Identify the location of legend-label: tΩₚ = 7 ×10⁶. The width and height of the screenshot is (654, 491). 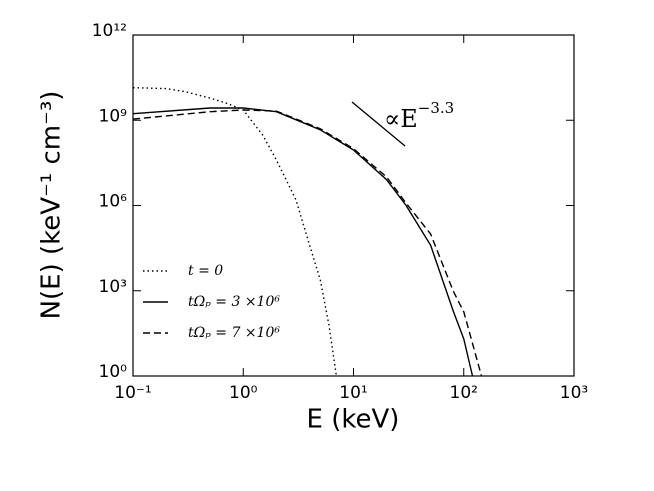
(234, 333).